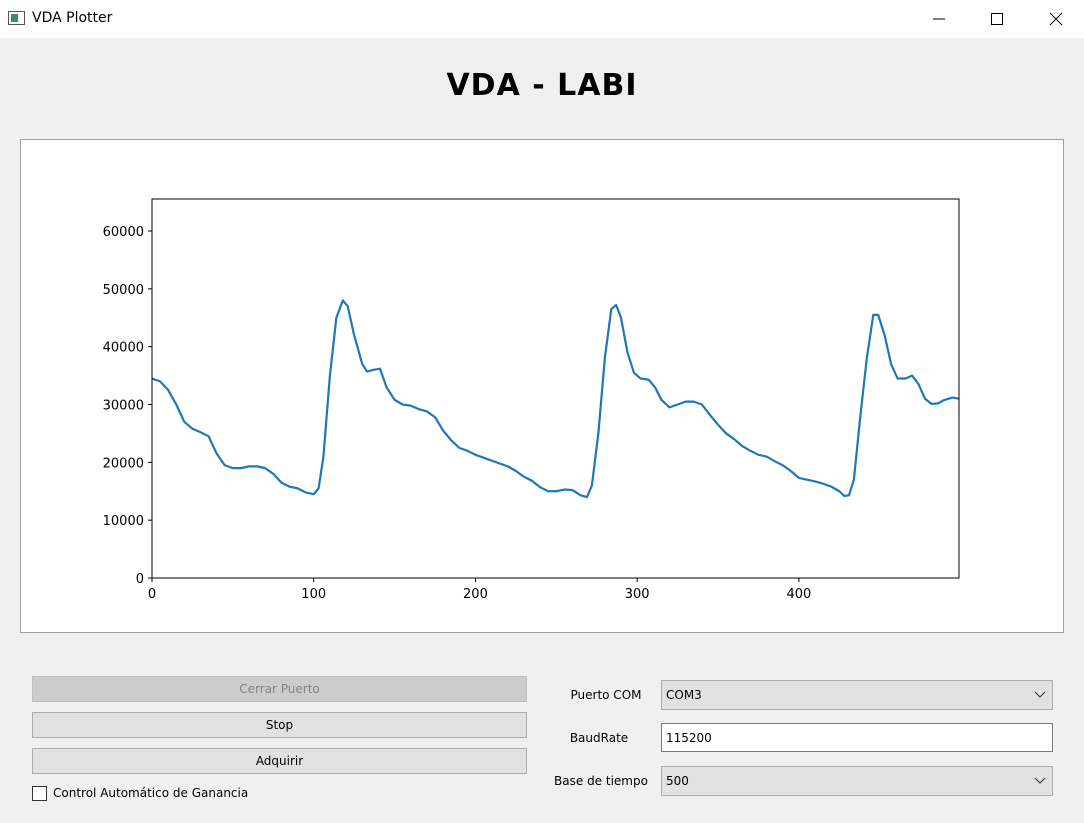 The image size is (1084, 823). I want to click on x-tick-label: 200, so click(475, 594).